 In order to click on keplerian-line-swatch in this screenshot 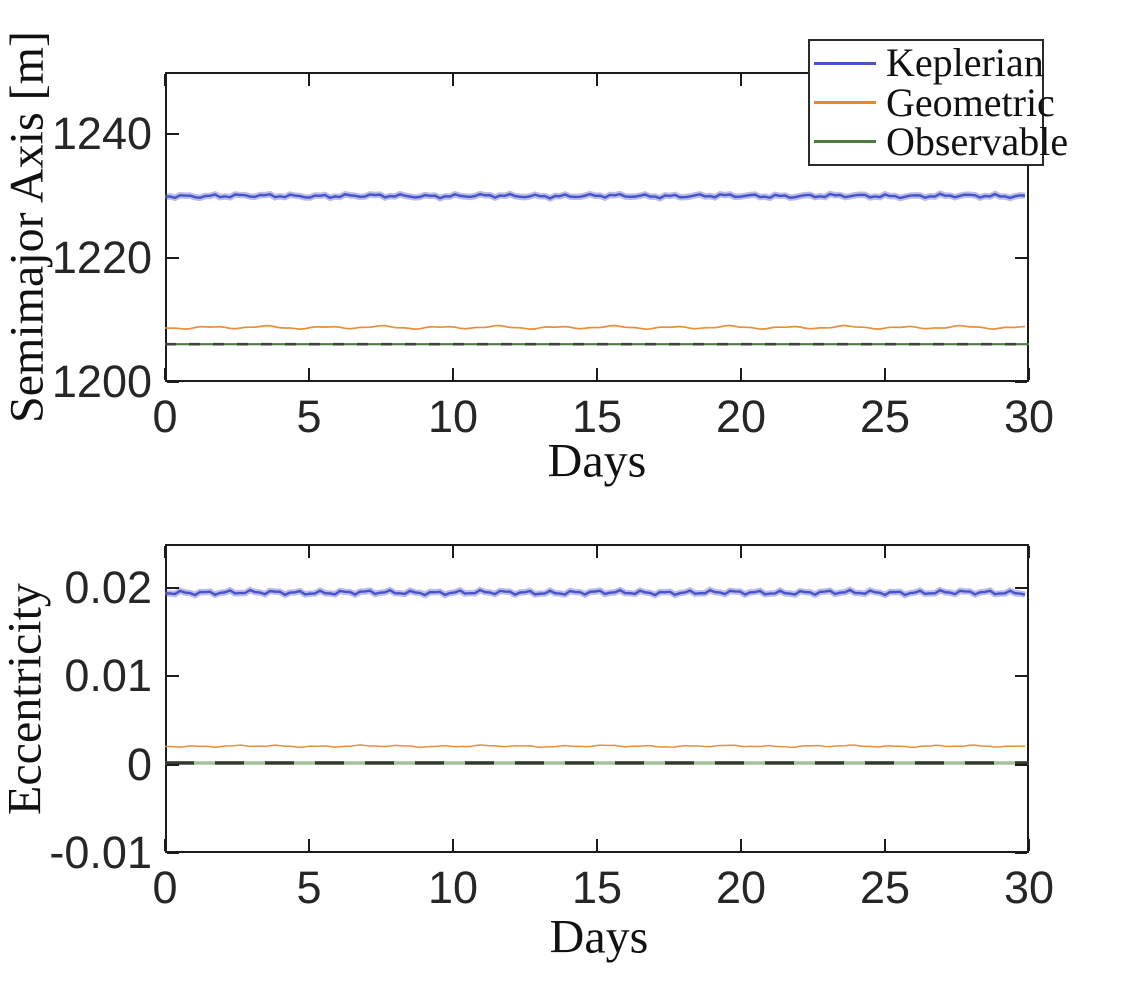, I will do `click(845, 63)`.